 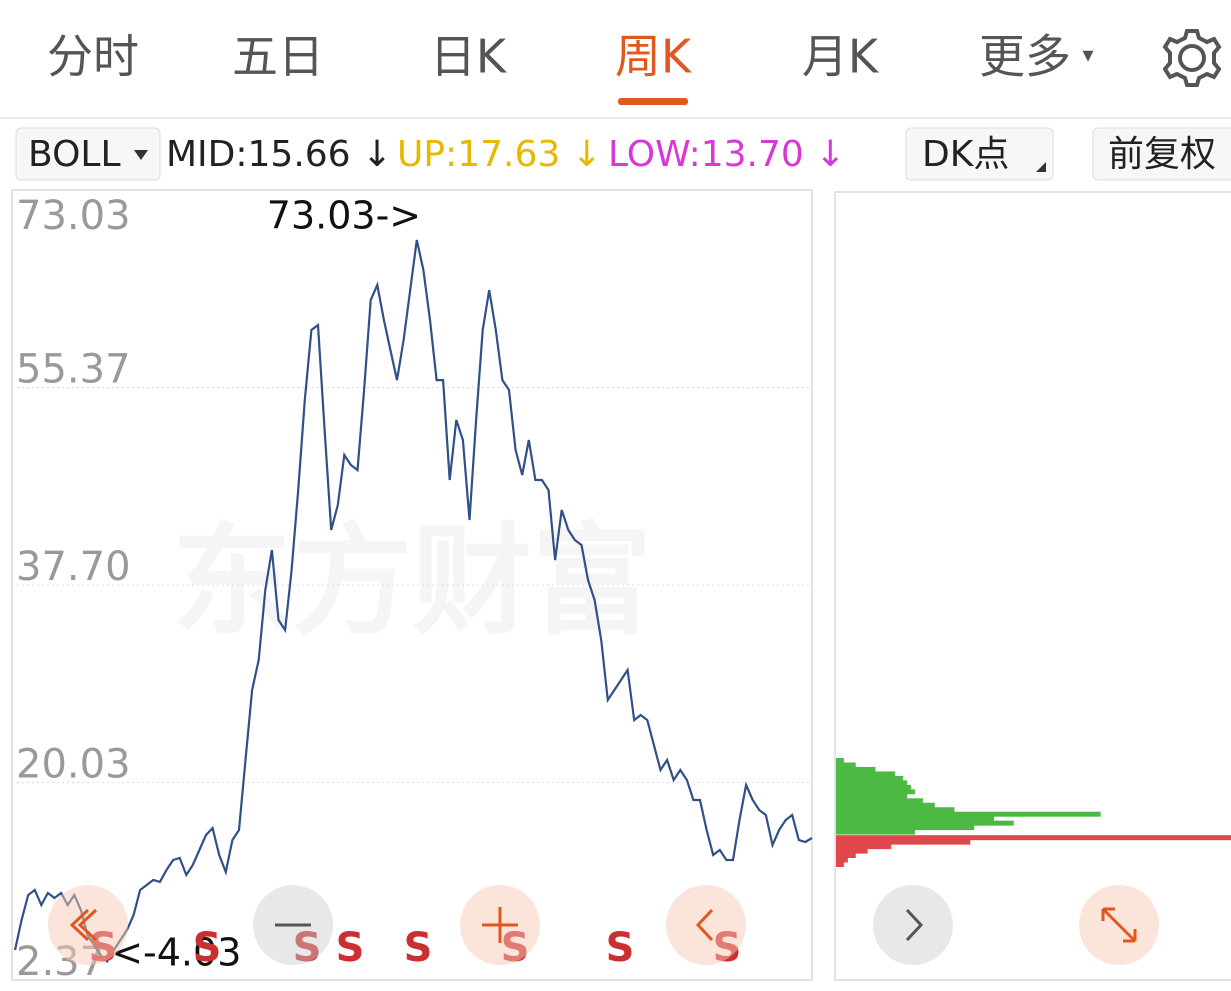 What do you see at coordinates (469, 57) in the screenshot?
I see `tab: 日K` at bounding box center [469, 57].